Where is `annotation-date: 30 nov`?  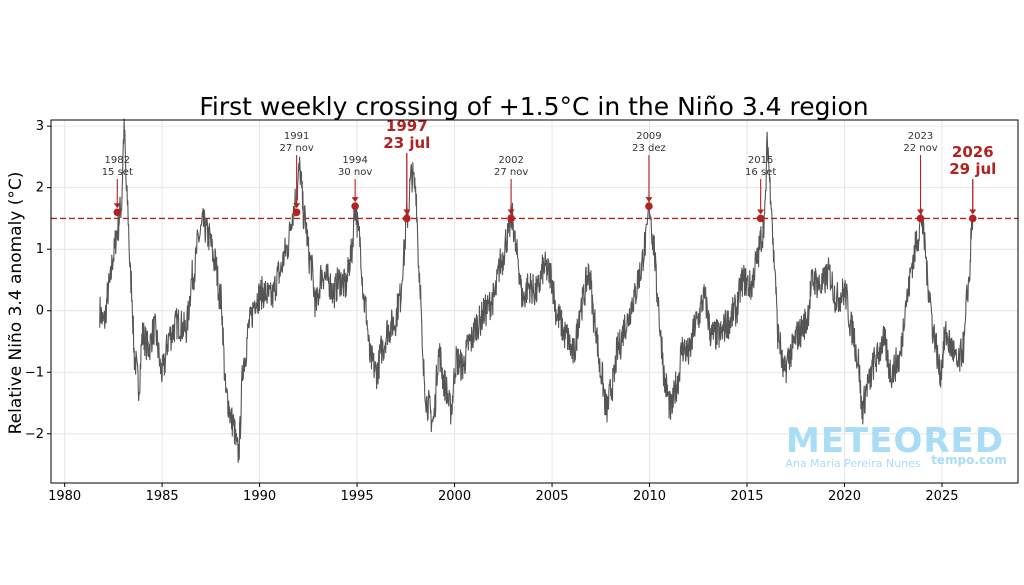 annotation-date: 30 nov is located at coordinates (355, 172).